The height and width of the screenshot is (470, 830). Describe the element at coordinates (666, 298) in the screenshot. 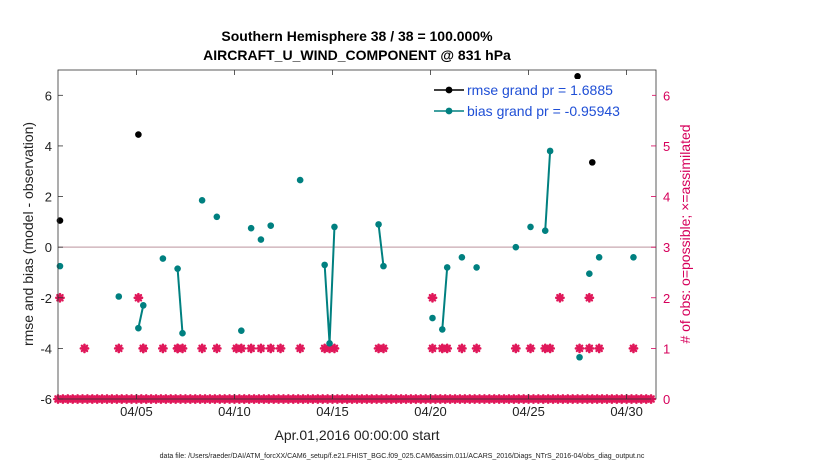

I see `y-right-tick-label-2: 2` at that location.